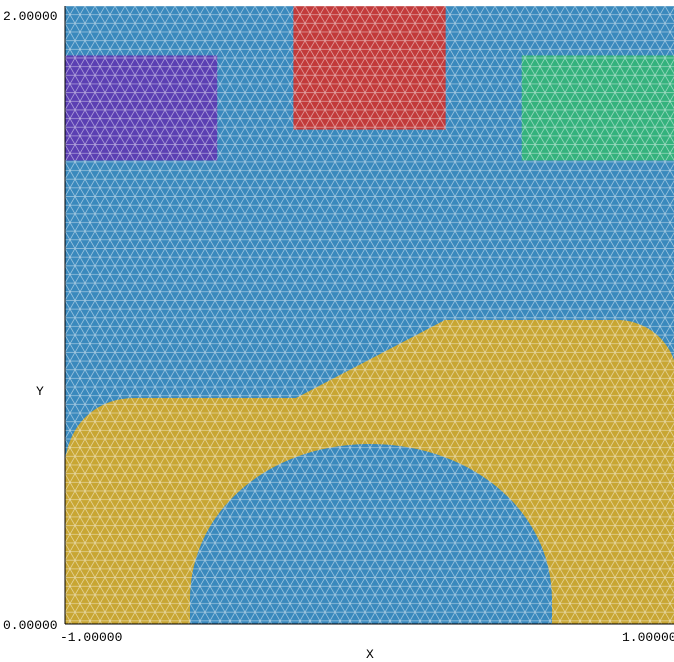 The height and width of the screenshot is (662, 674). Describe the element at coordinates (91, 637) in the screenshot. I see `x-min-label: -1.00000` at that location.